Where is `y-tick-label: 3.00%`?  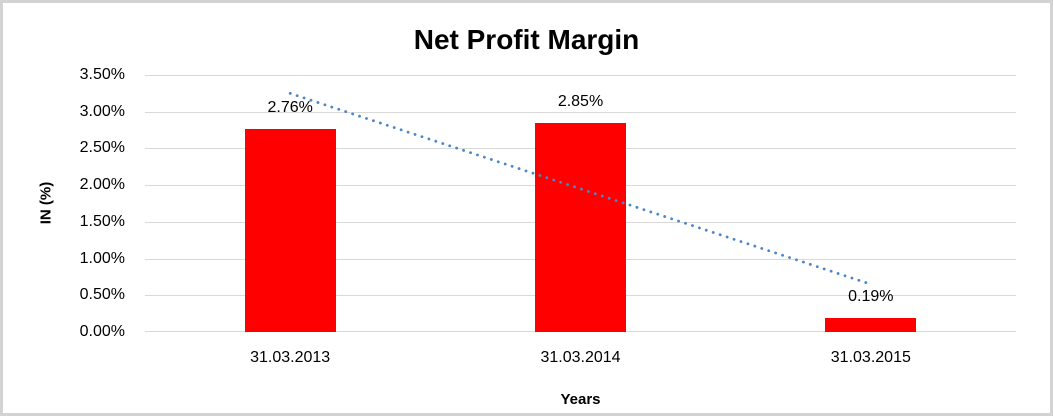
y-tick-label: 3.00% is located at coordinates (102, 111).